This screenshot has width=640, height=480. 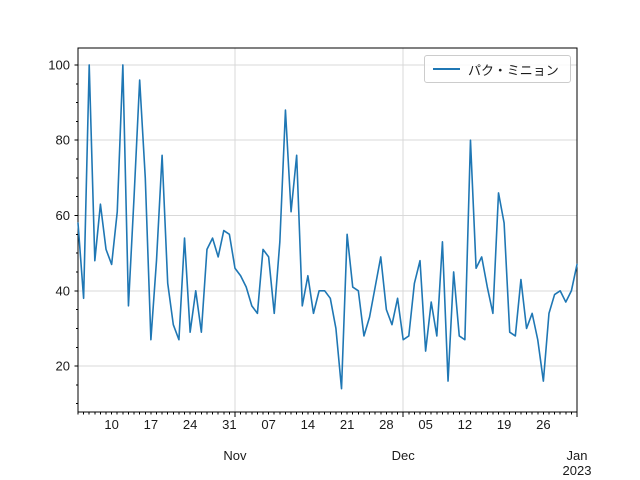 What do you see at coordinates (63, 140) in the screenshot?
I see `y-tick-label: 80` at bounding box center [63, 140].